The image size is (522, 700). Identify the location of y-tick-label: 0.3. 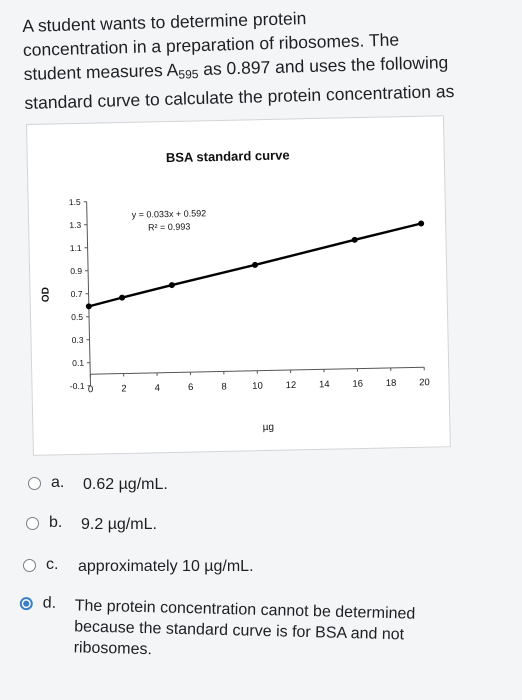
(78, 340).